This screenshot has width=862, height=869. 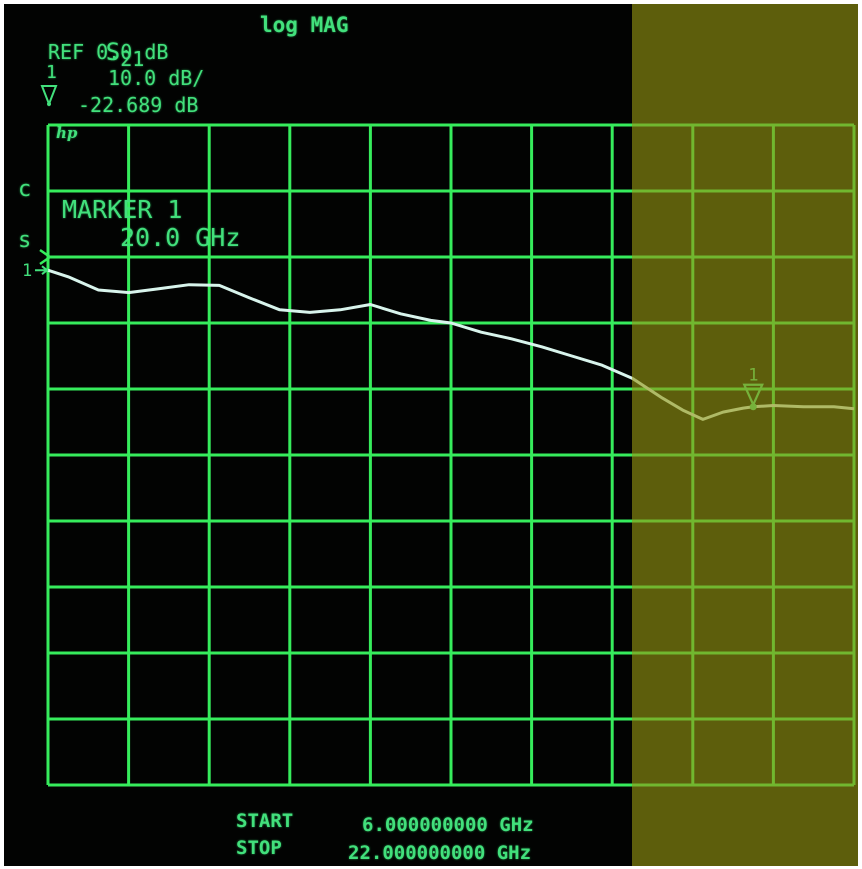 What do you see at coordinates (156, 78) in the screenshot?
I see `scale-label: 10.0 dB/` at bounding box center [156, 78].